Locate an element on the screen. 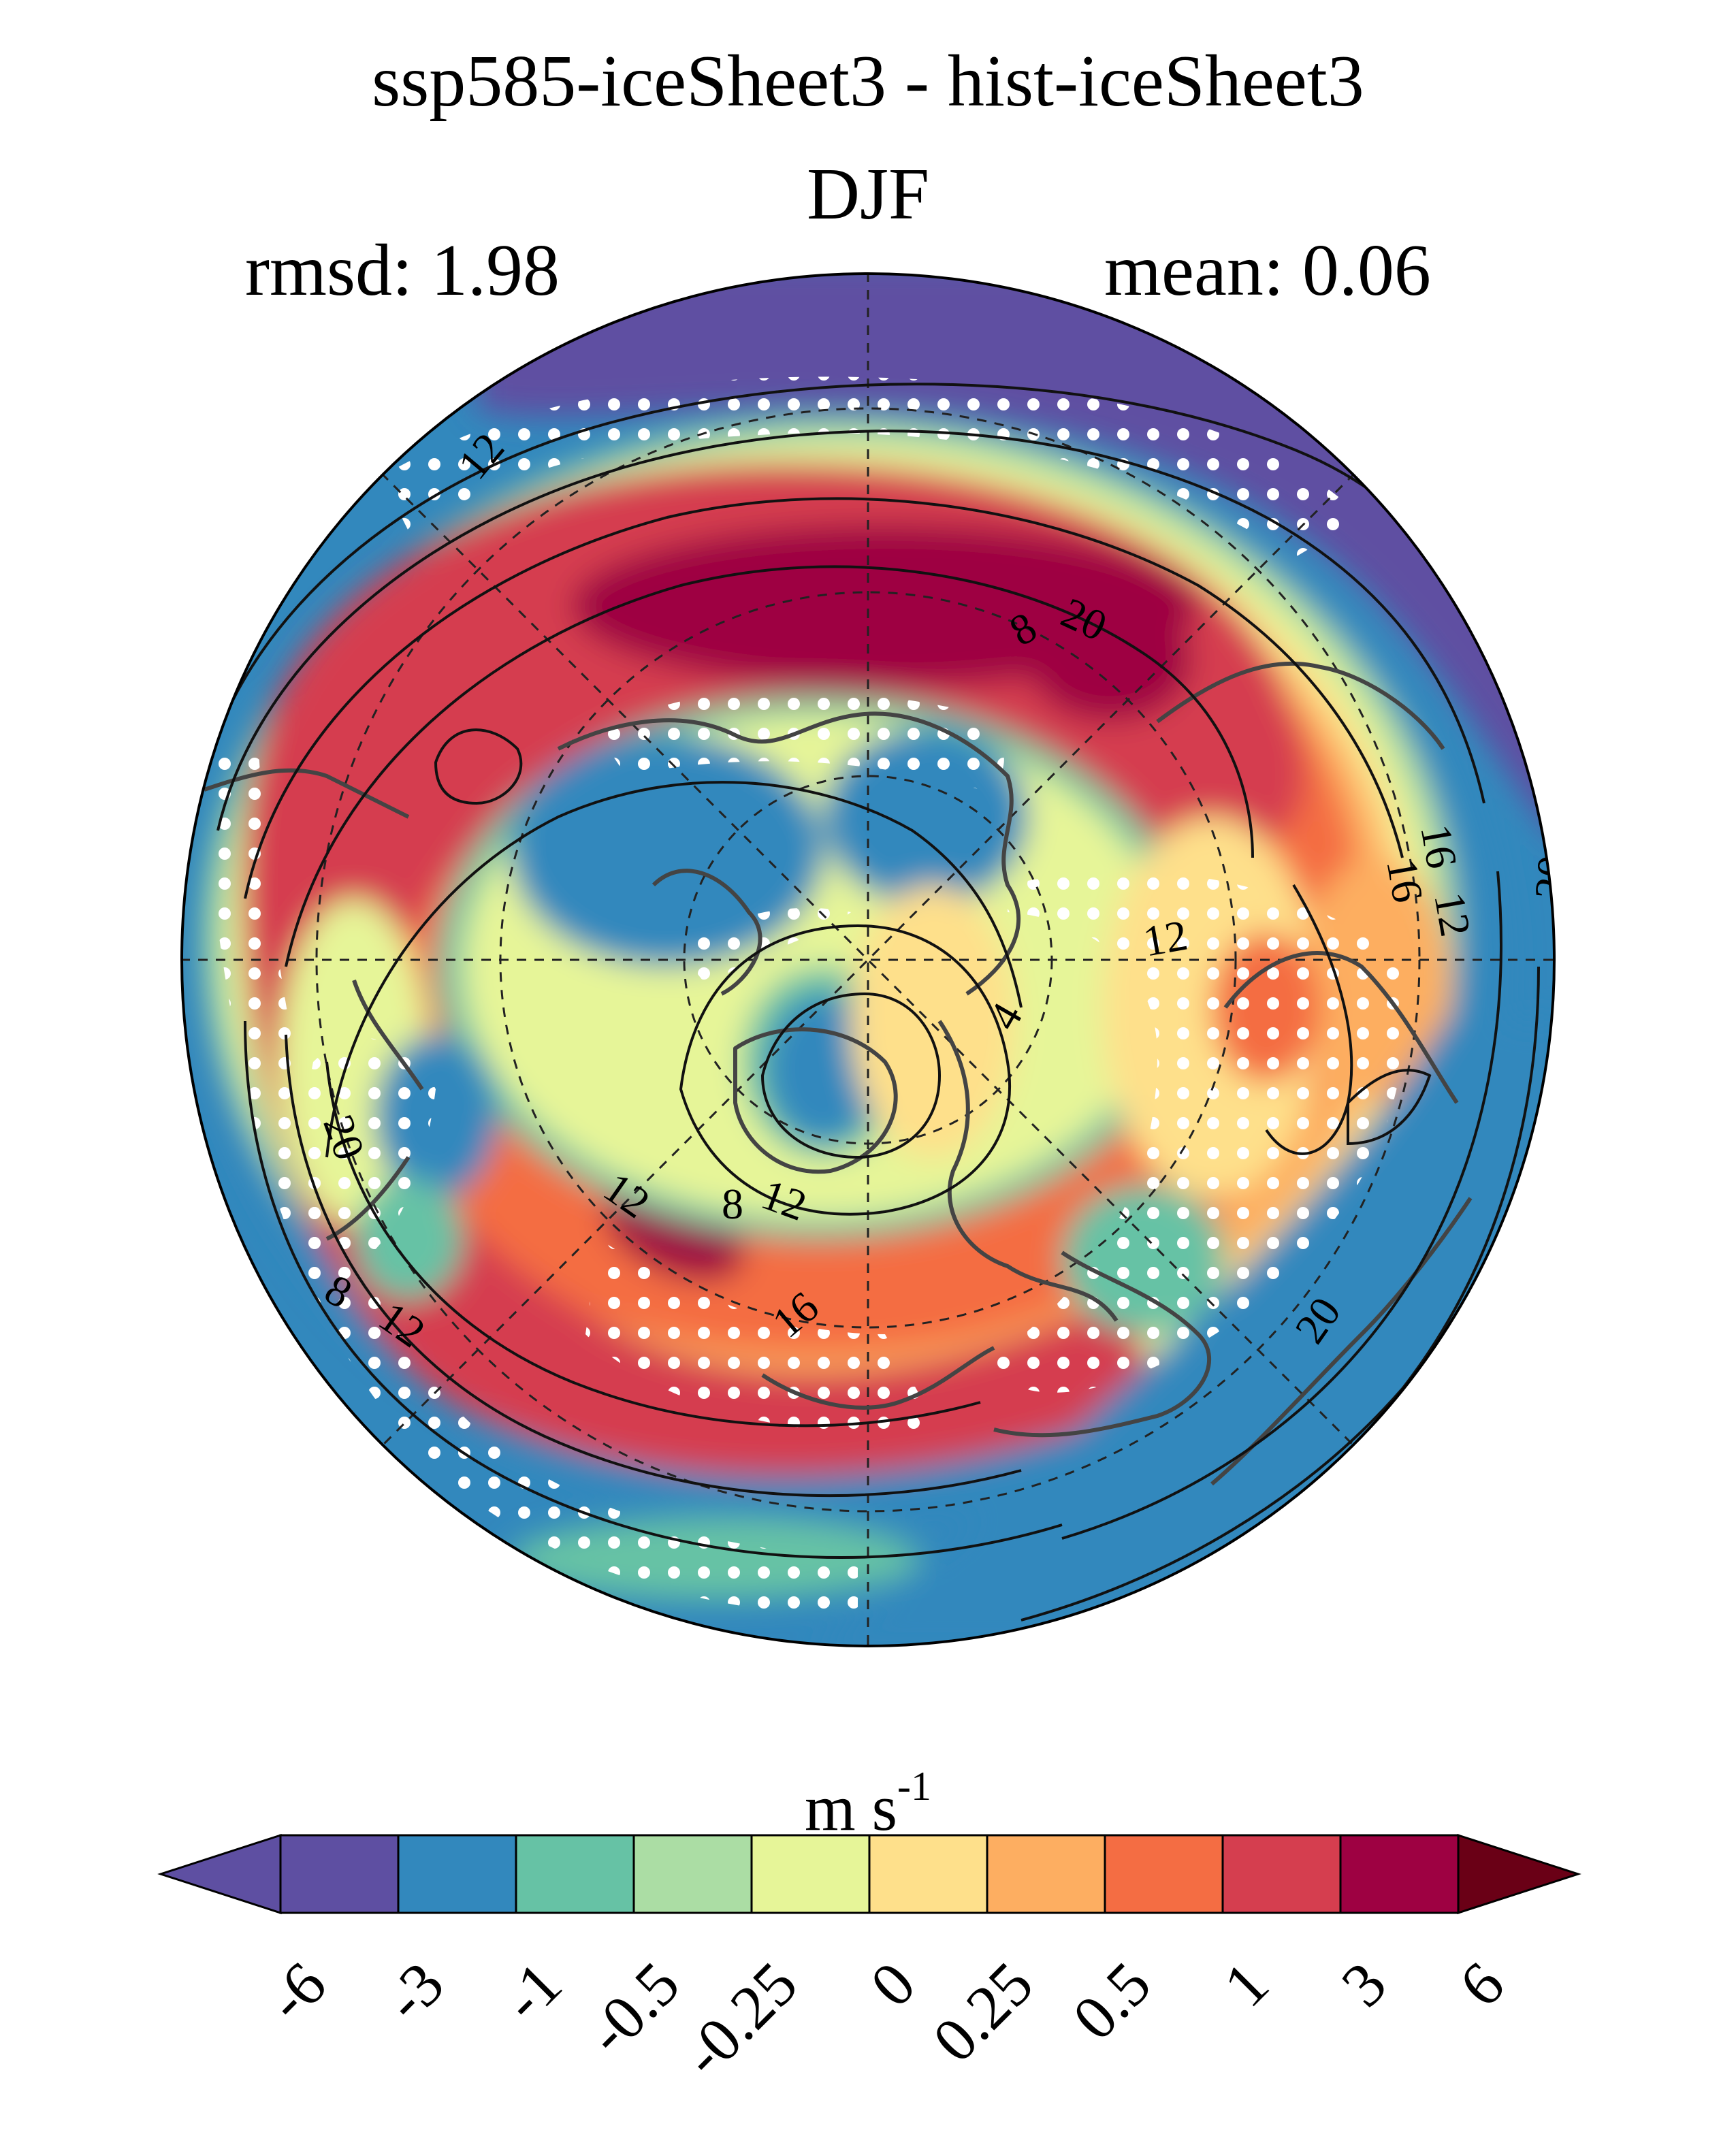 This screenshot has height=2130, width=1736. colorbar-tick-label: 0 is located at coordinates (892, 1984).